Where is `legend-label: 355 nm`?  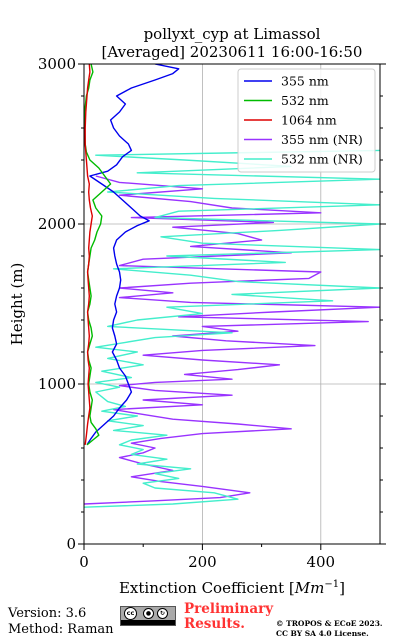
legend-label: 355 nm is located at coordinates (305, 81).